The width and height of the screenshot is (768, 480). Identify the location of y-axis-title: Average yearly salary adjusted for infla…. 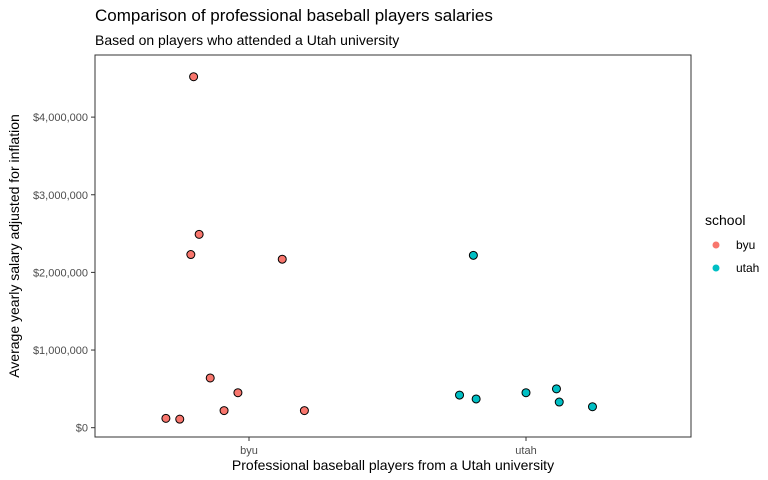
(14, 246).